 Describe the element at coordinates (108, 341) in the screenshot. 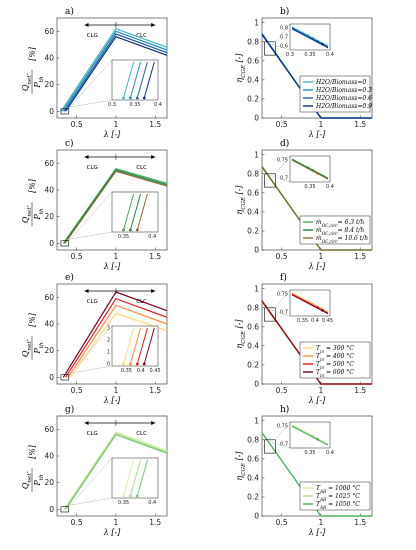

I see `inset-y-tick-label: 2` at that location.